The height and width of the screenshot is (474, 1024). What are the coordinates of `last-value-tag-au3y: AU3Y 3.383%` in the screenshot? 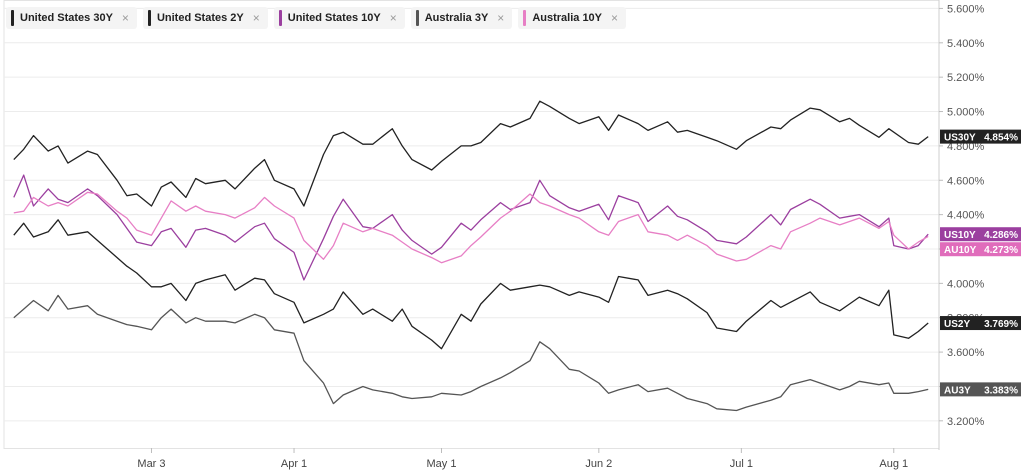 It's located at (980, 389).